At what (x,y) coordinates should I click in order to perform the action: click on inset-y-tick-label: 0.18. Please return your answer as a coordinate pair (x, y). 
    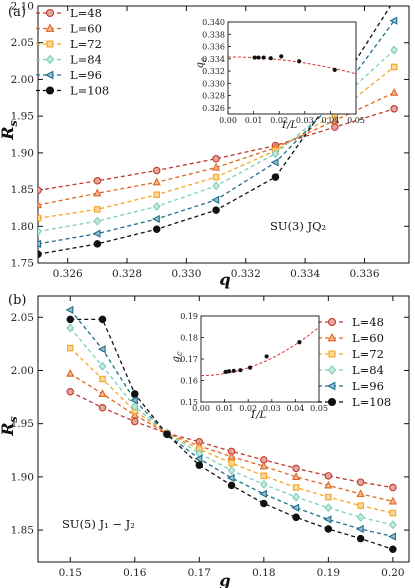
    Looking at the image, I should click on (189, 338).